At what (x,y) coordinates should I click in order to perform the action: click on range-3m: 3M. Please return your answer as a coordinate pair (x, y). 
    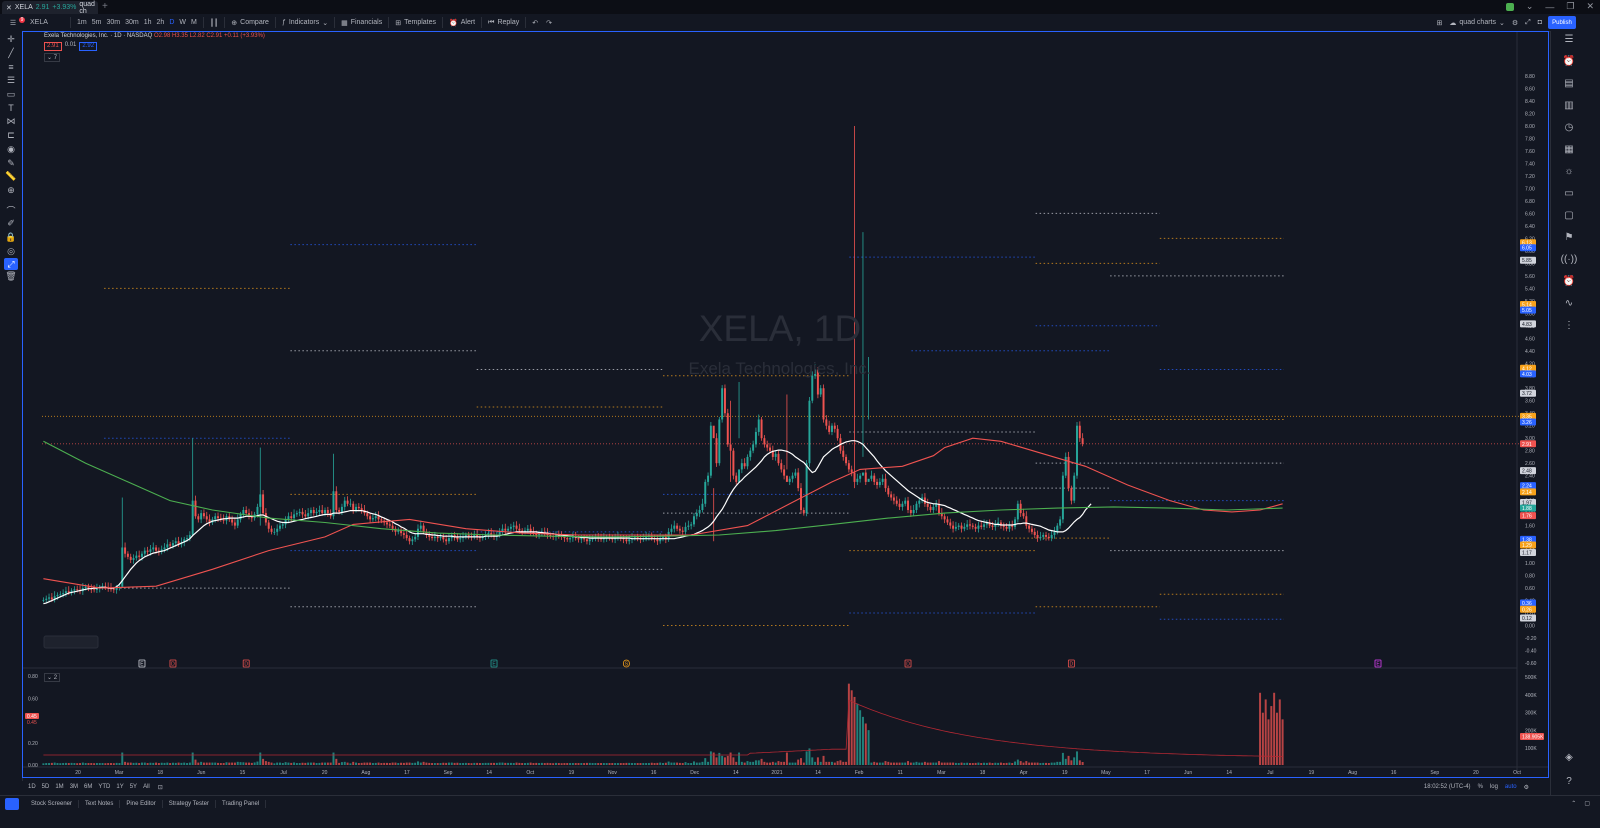
    Looking at the image, I should click on (74, 787).